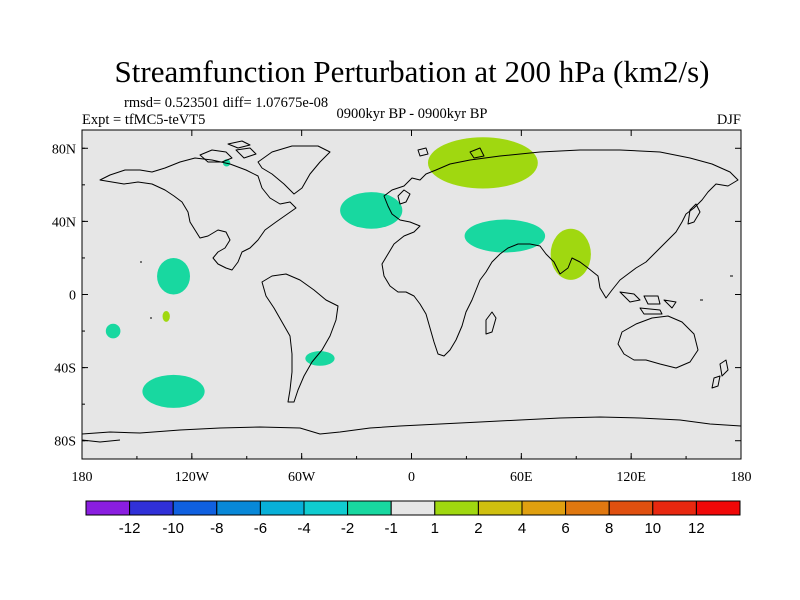  Describe the element at coordinates (173, 528) in the screenshot. I see `colorbar-label-1: -10` at that location.